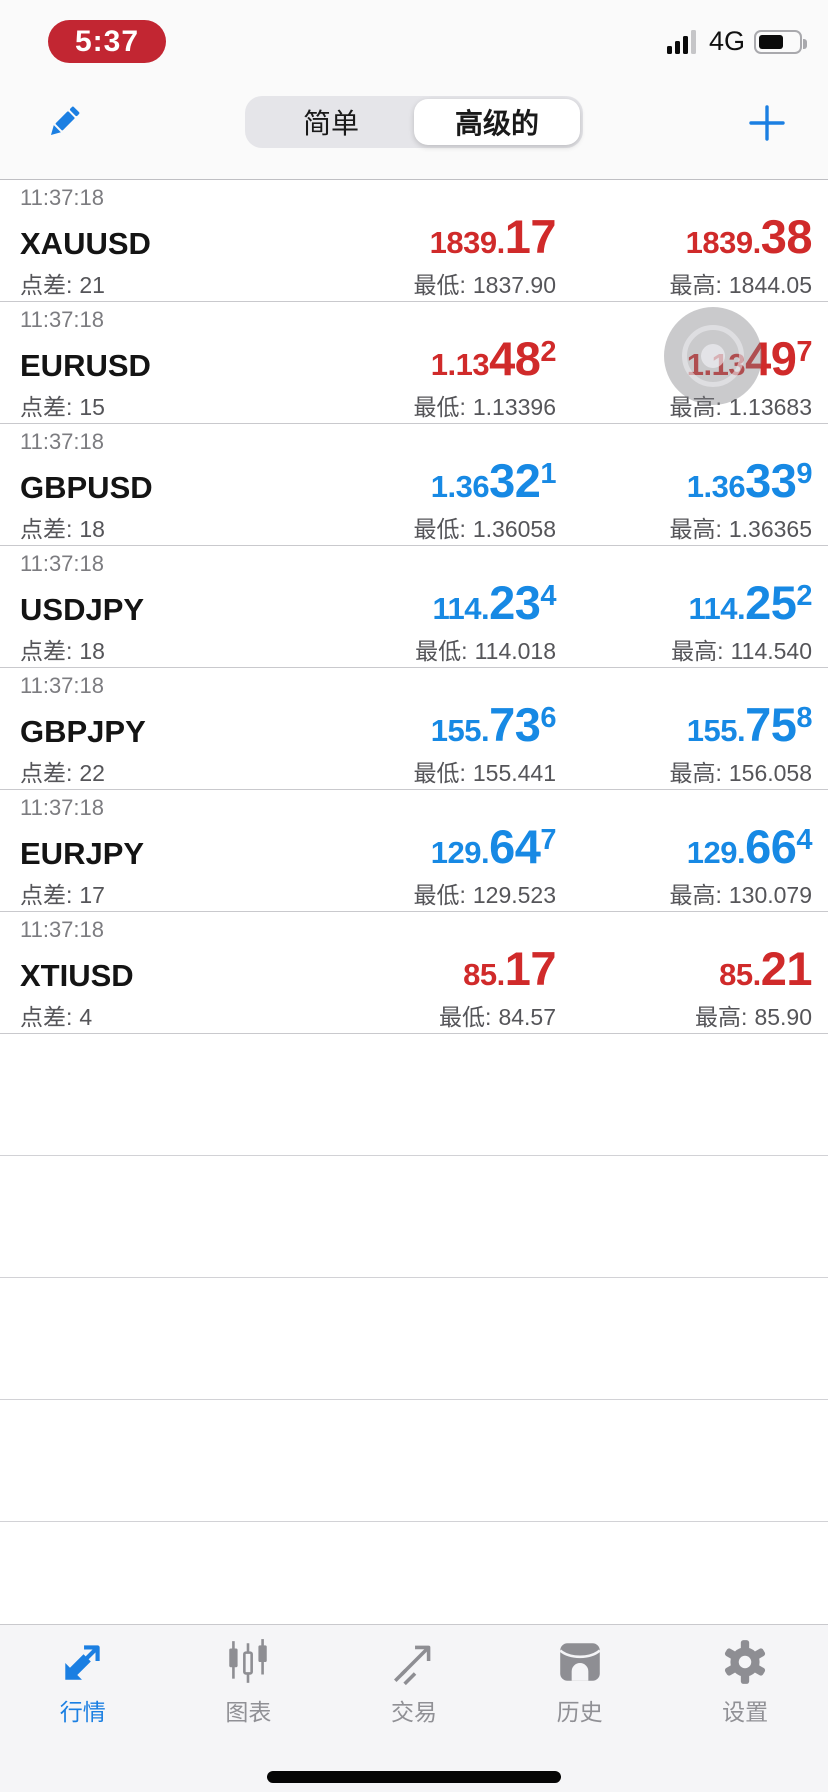  I want to click on tab-settings: 设置, so click(745, 1681).